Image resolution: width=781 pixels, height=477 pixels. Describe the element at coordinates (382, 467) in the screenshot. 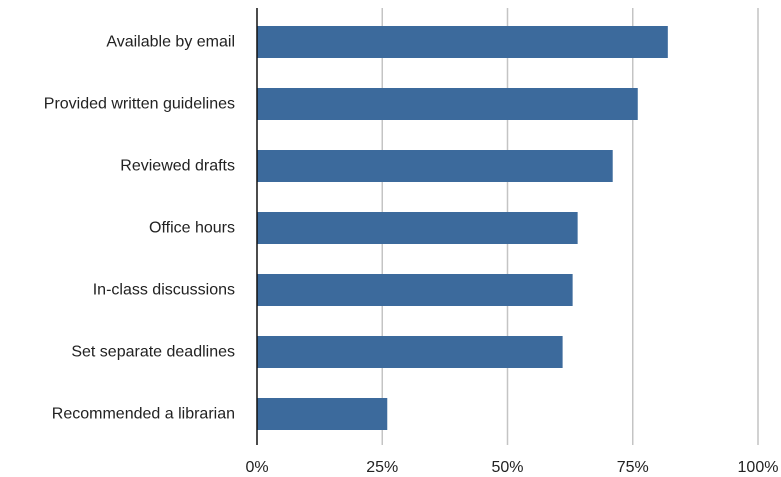

I see `x-tick-label: 25%` at that location.